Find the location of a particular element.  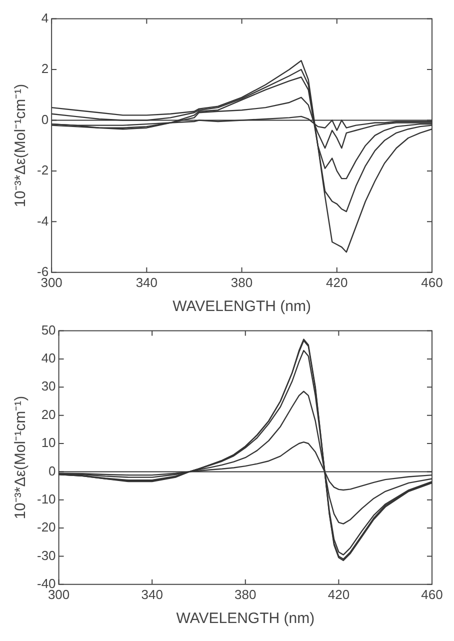

y-tick-label: 20 is located at coordinates (48, 414).